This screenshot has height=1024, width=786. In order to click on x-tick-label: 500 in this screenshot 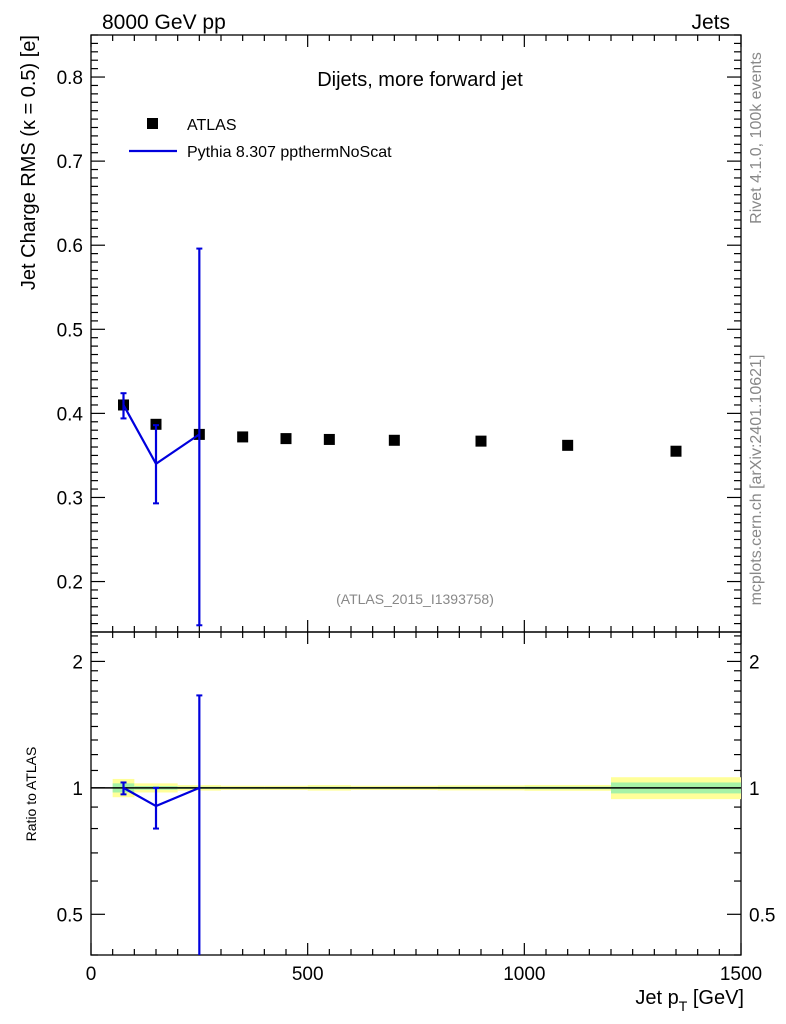, I will do `click(308, 974)`.